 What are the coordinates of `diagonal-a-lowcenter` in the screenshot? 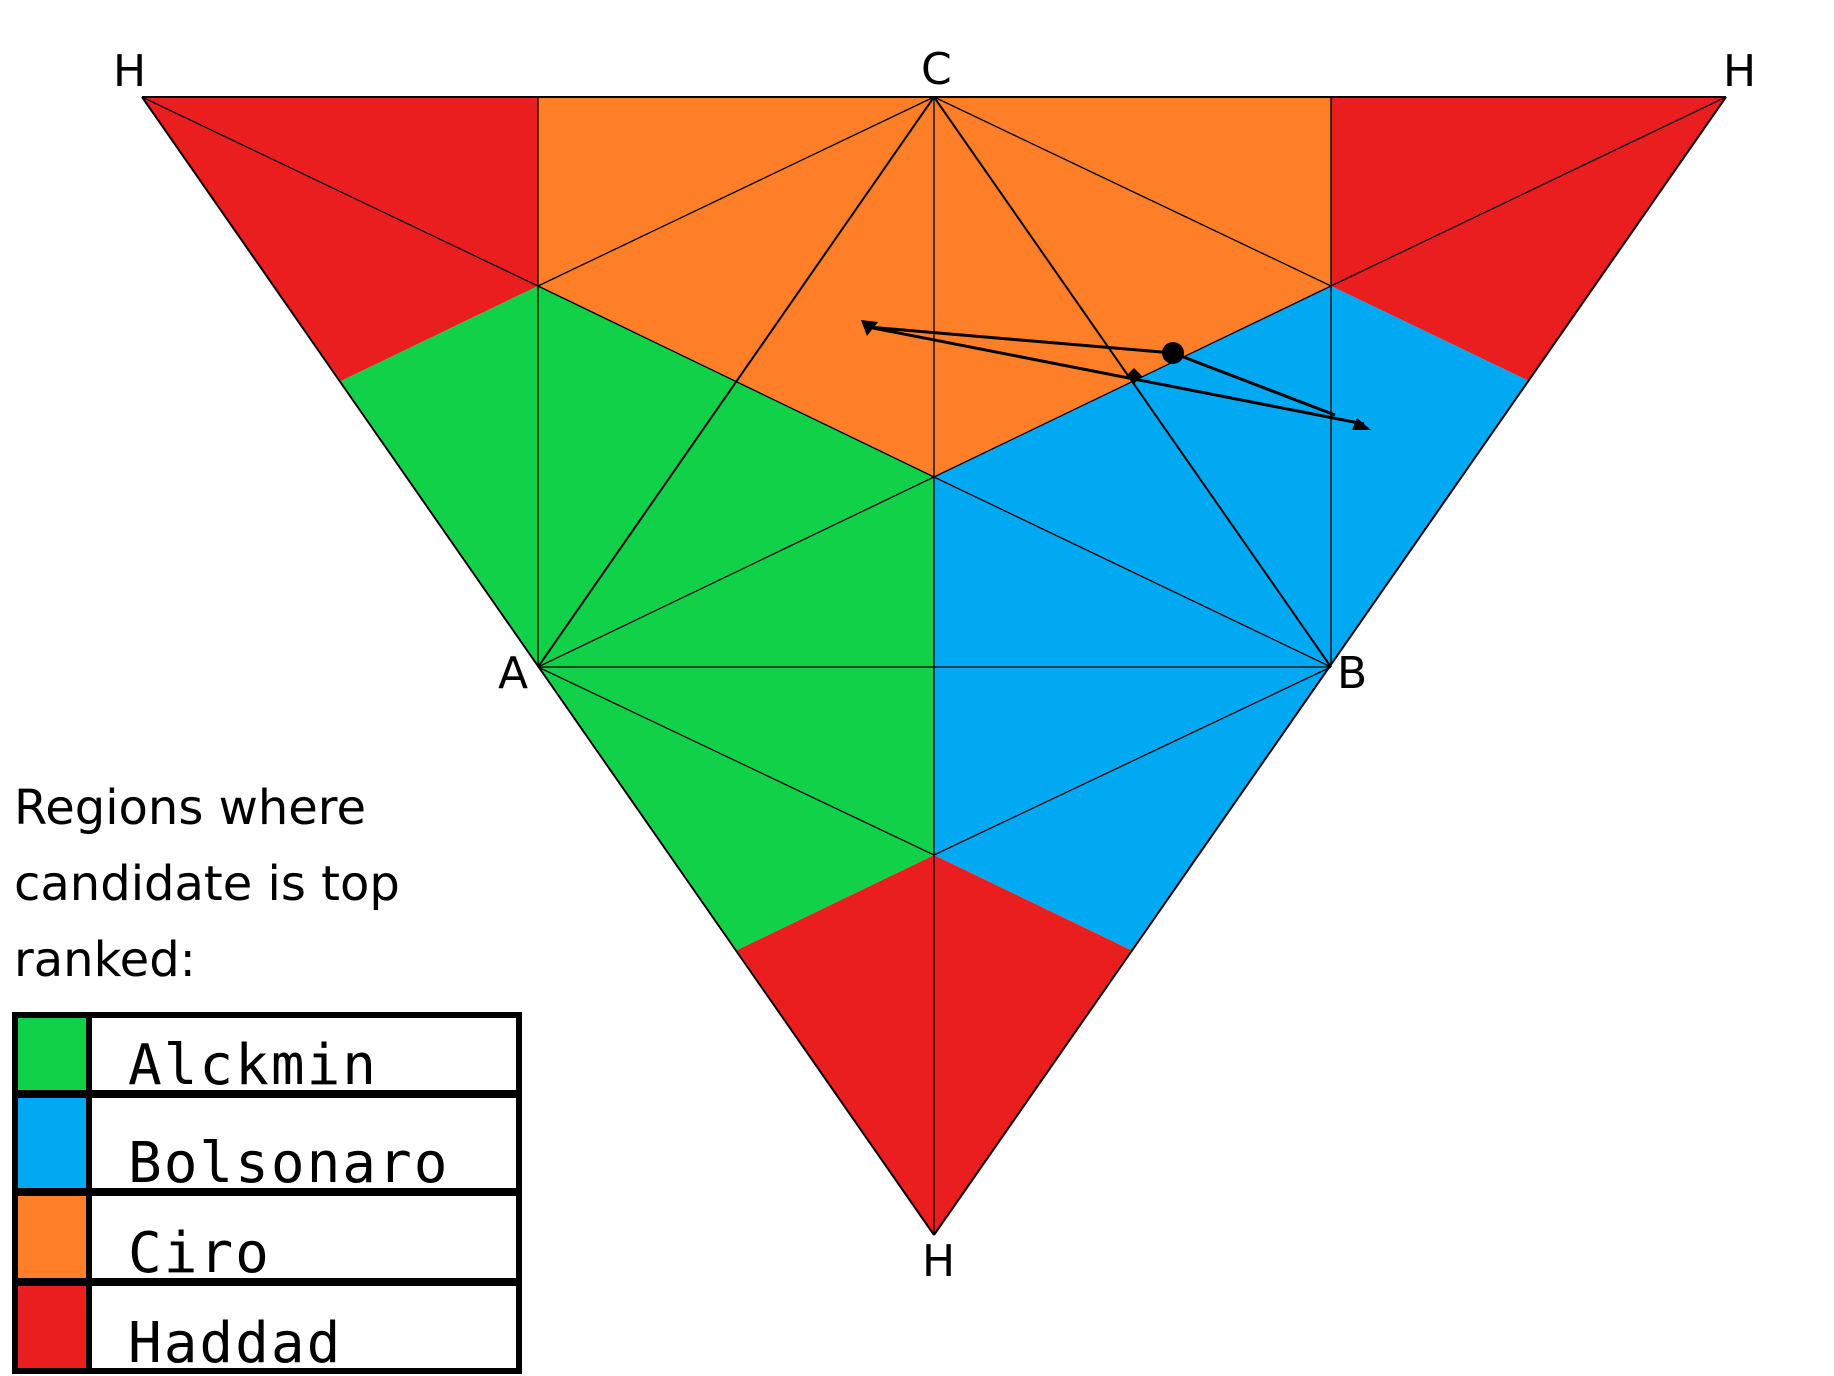 It's located at (736, 761).